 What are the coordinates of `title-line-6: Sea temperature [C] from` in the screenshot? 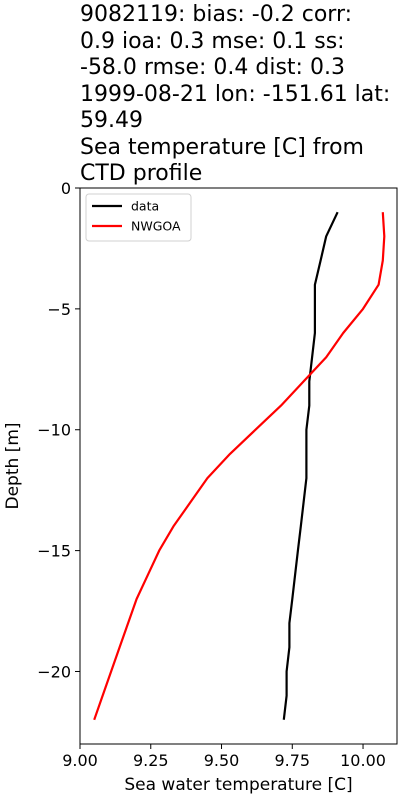 It's located at (222, 147).